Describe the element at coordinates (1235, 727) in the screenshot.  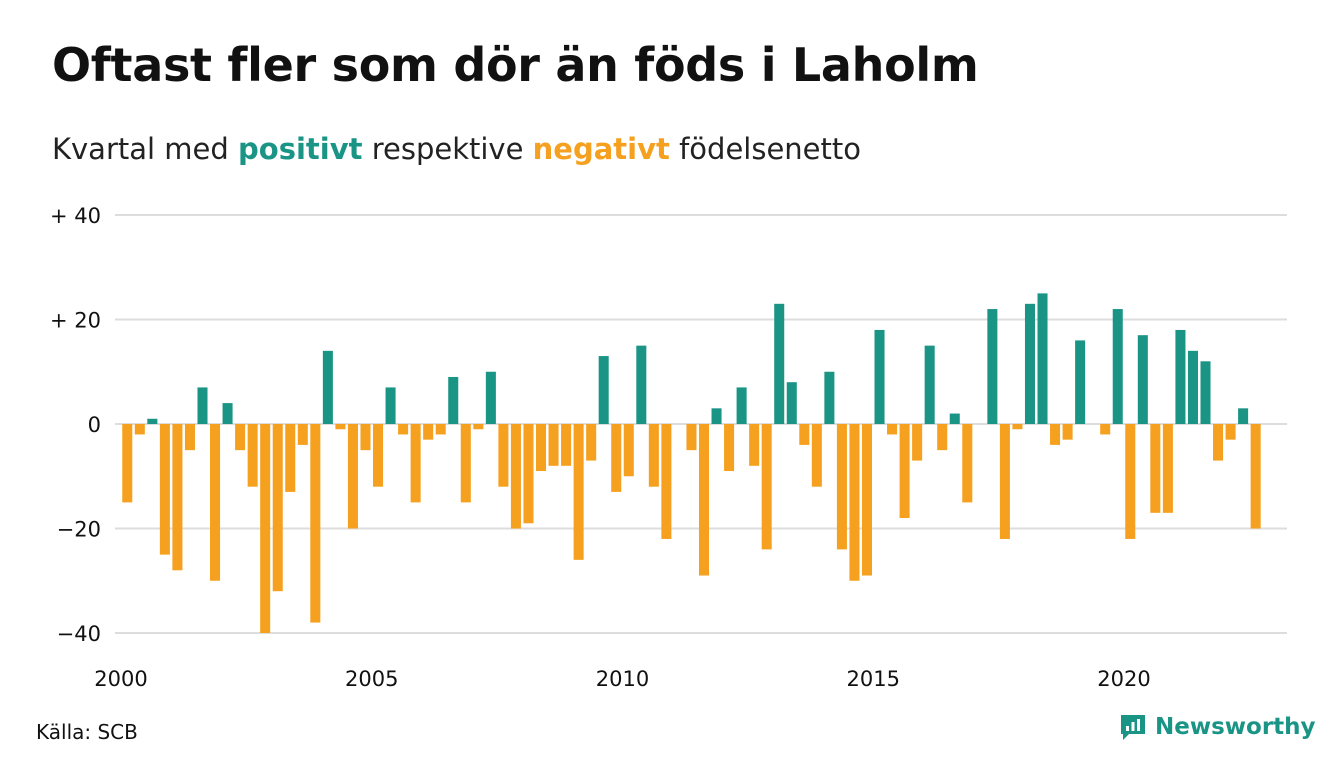
I see `brand-name: Newsworthy` at that location.